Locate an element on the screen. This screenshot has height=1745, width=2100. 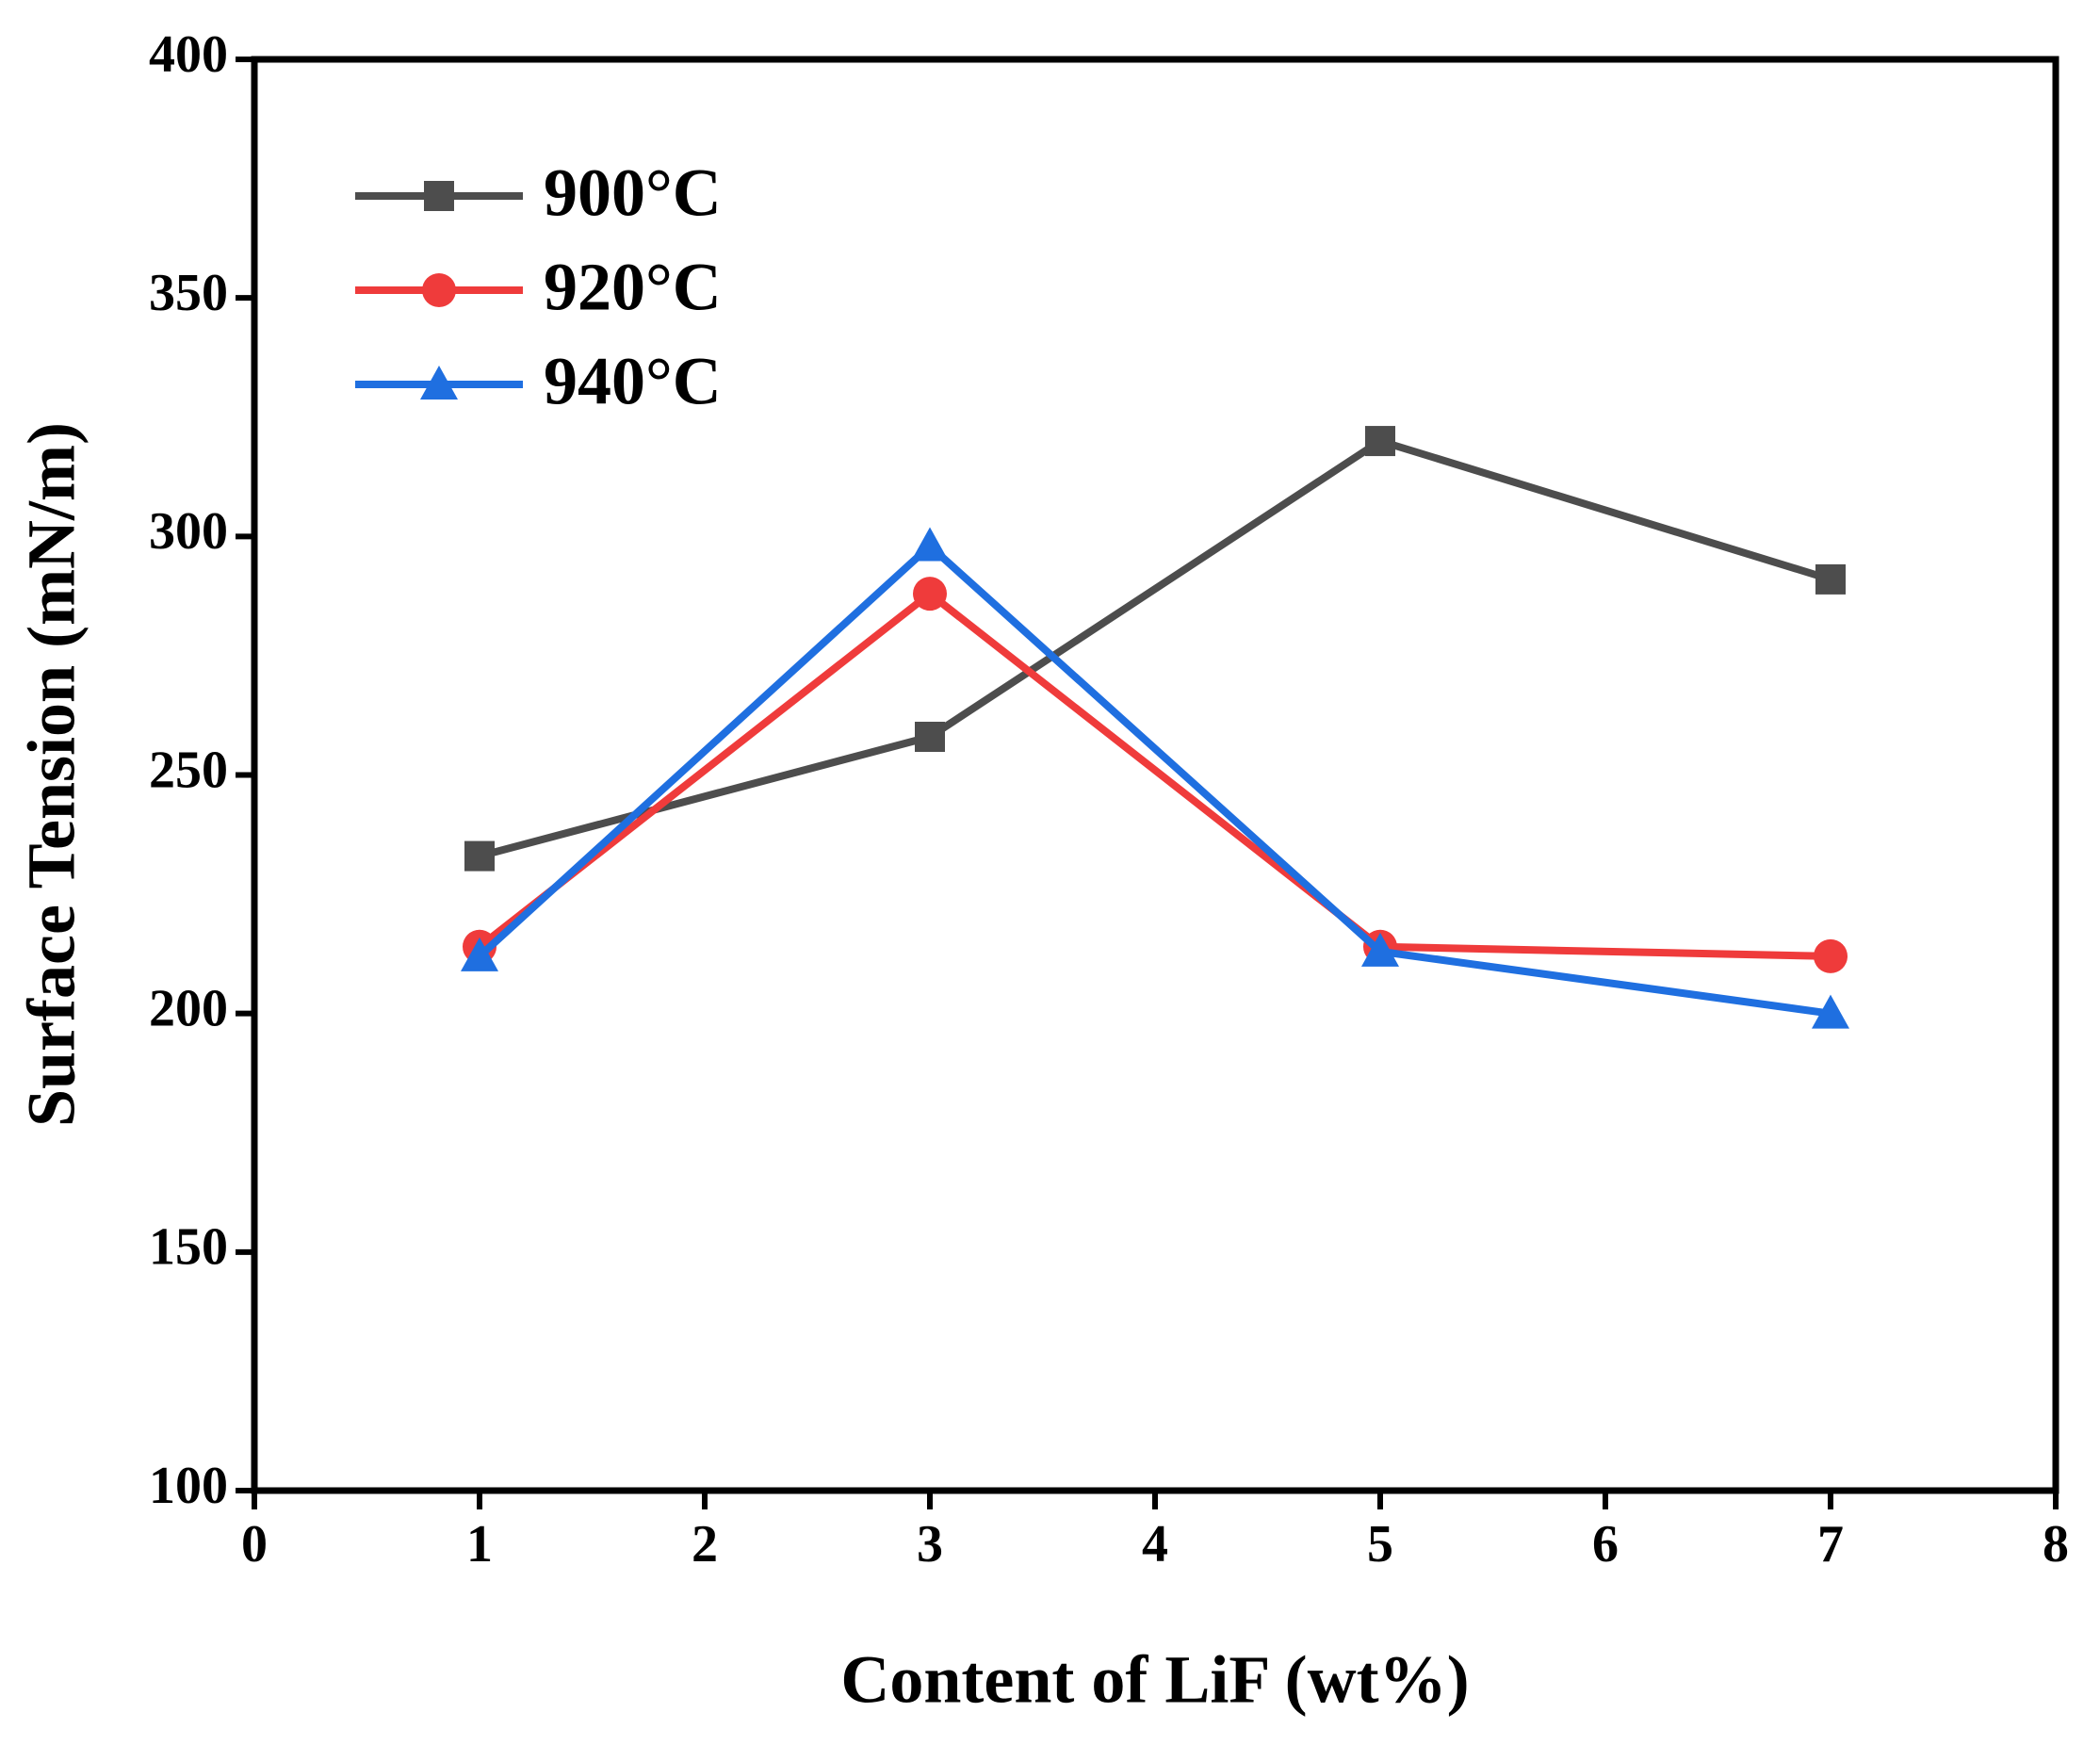
series-line is located at coordinates (1154, 774).